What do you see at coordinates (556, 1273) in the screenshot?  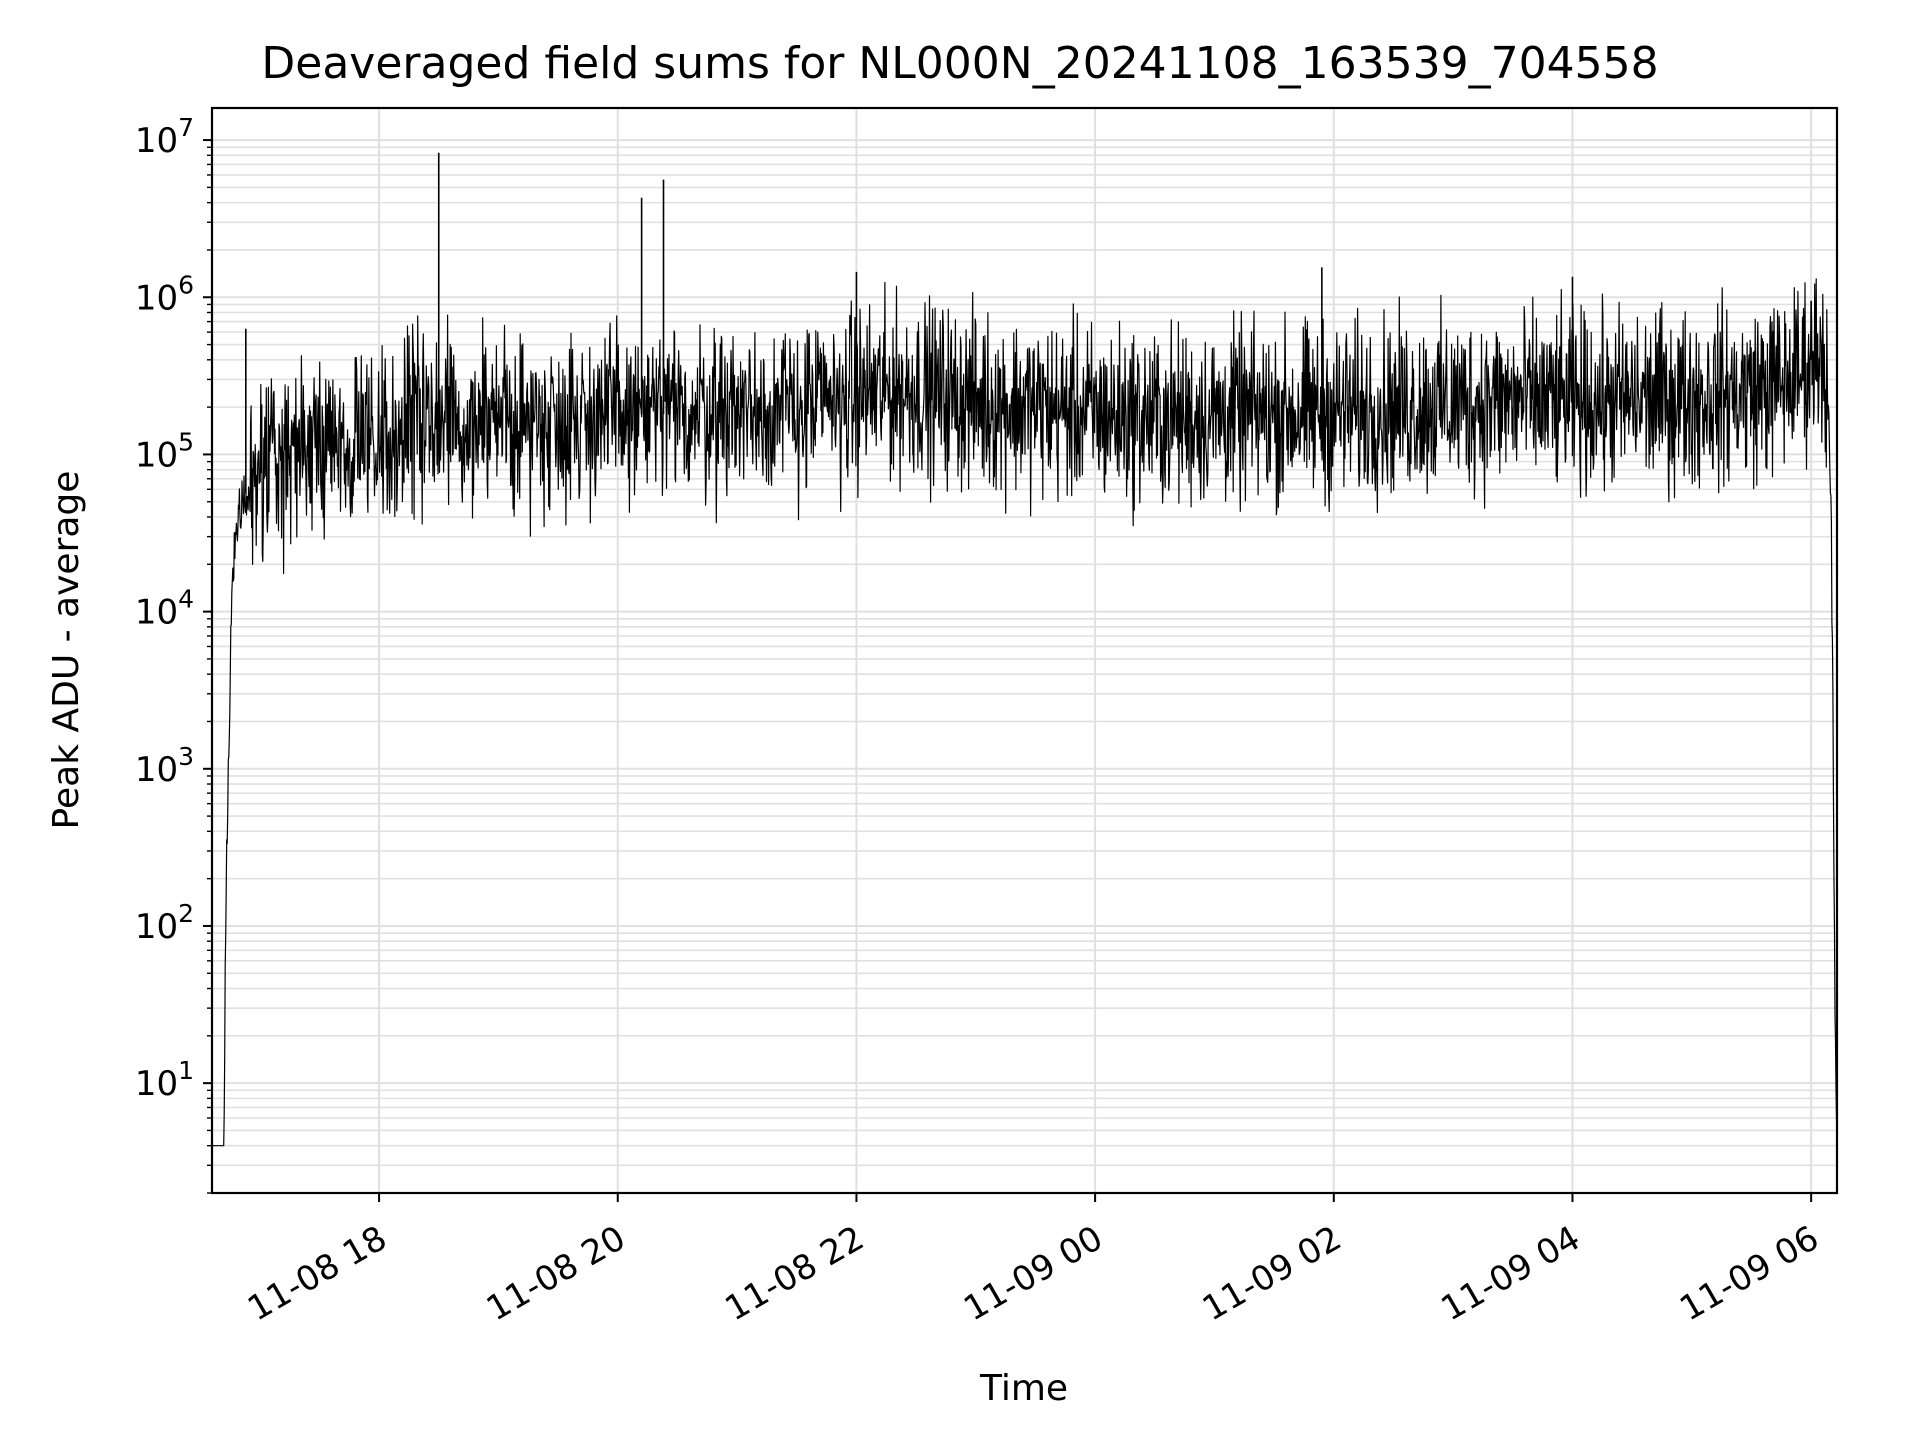 I see `x-tick-label: 11-08 20` at bounding box center [556, 1273].